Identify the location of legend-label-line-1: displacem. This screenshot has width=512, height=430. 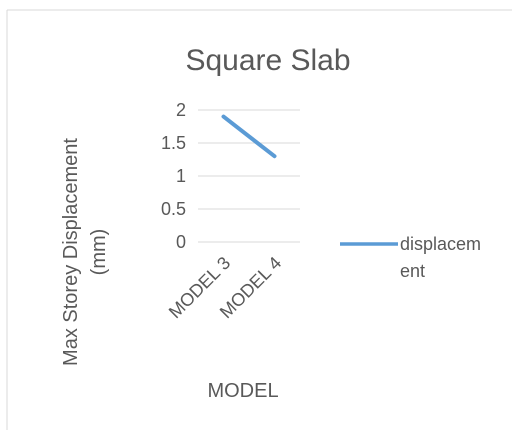
(440, 244).